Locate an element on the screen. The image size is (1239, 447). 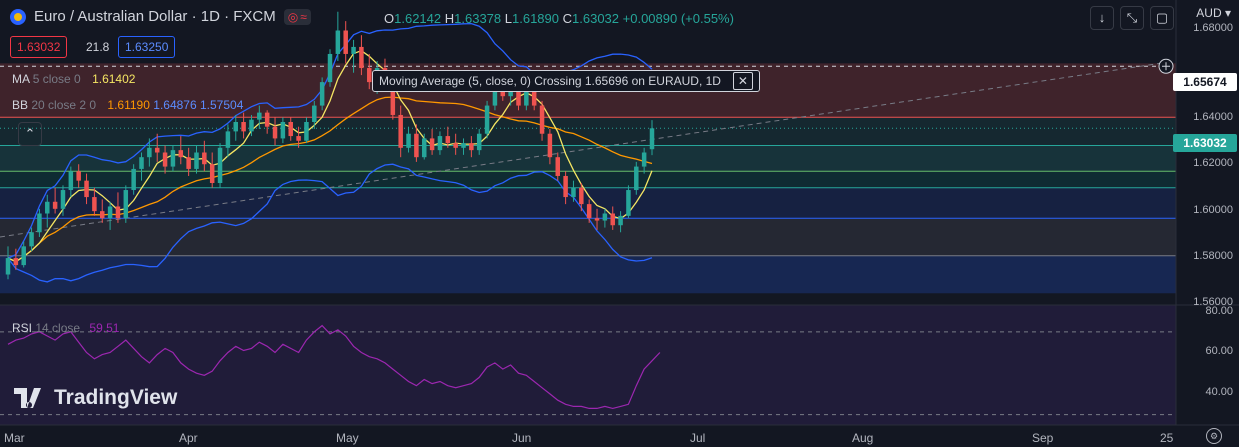
bb-name: BB is located at coordinates (20, 105).